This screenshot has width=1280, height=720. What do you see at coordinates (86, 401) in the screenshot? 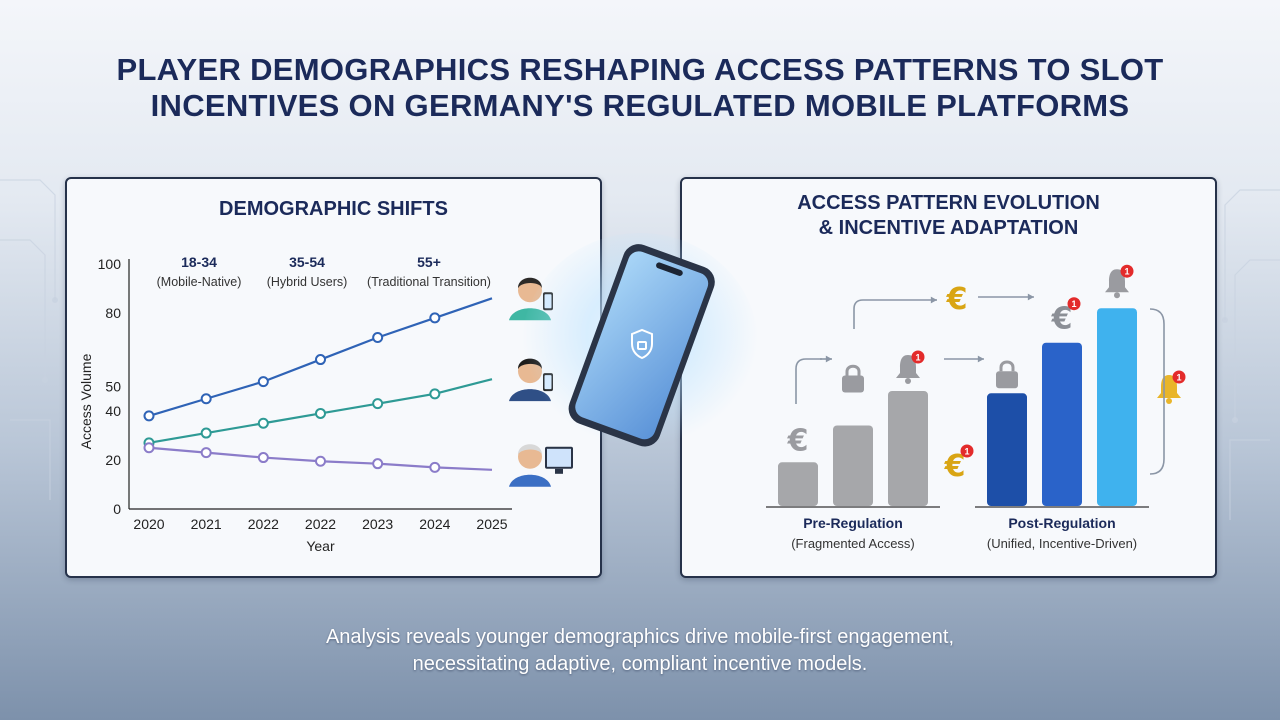
I see `y-axis-title: Access Volume` at bounding box center [86, 401].